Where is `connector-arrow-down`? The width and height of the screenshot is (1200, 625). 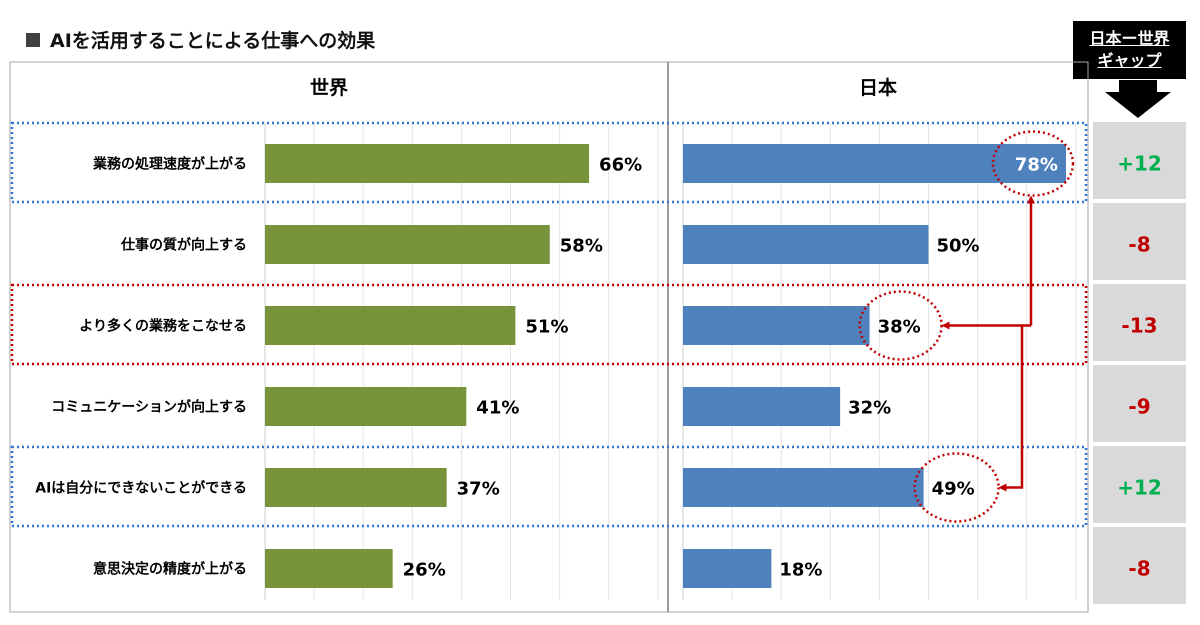
connector-arrow-down is located at coordinates (1011, 408).